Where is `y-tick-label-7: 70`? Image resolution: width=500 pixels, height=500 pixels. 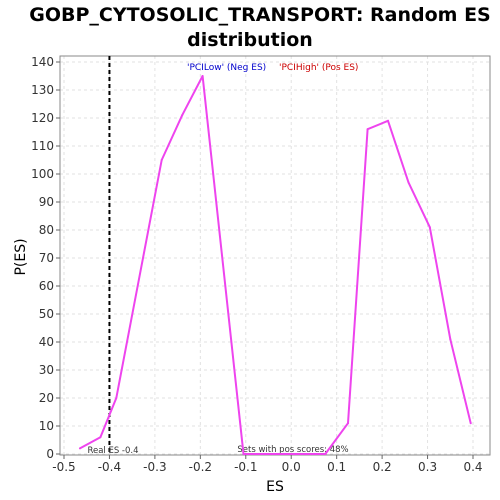 y-tick-label-7: 70 is located at coordinates (46, 258).